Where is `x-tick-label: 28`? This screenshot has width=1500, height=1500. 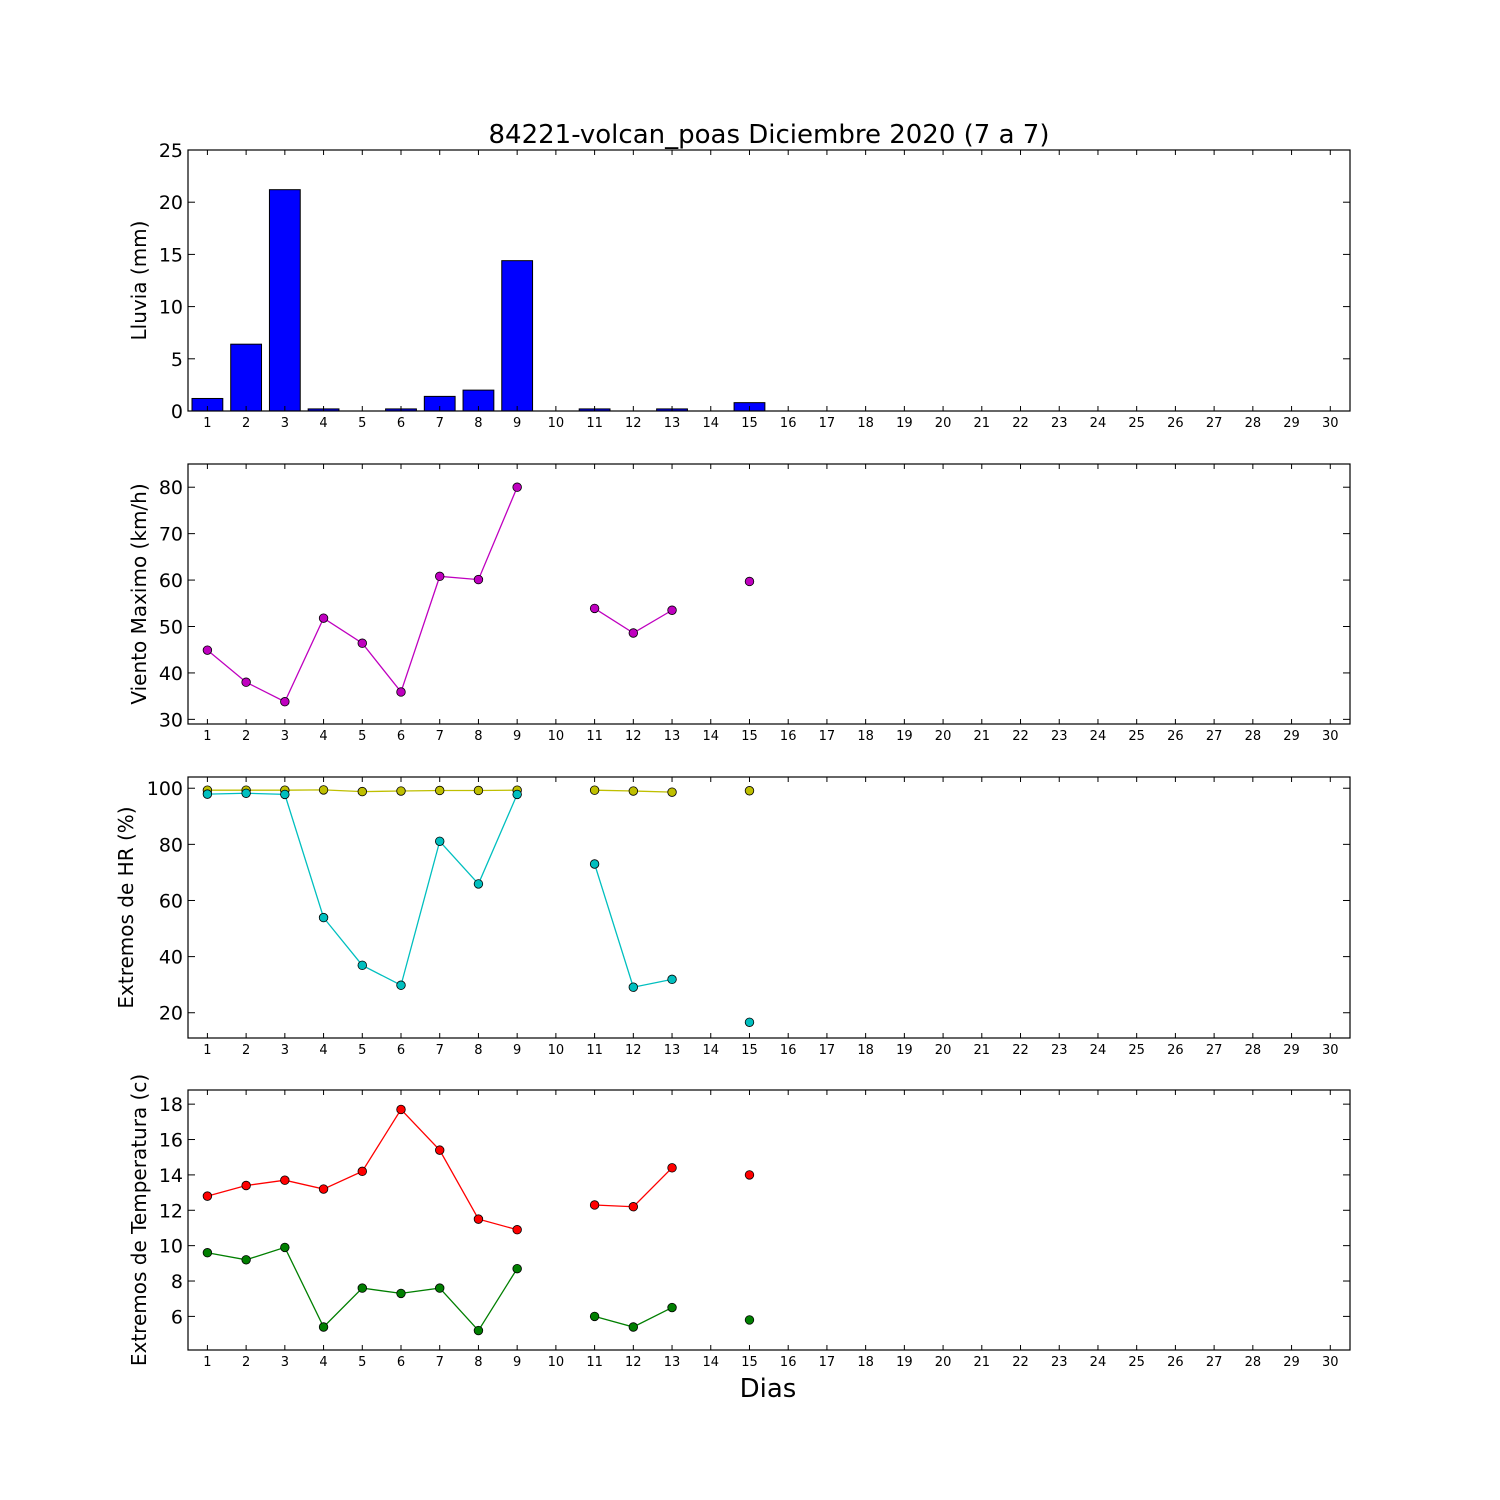
x-tick-label: 28 is located at coordinates (1253, 1050).